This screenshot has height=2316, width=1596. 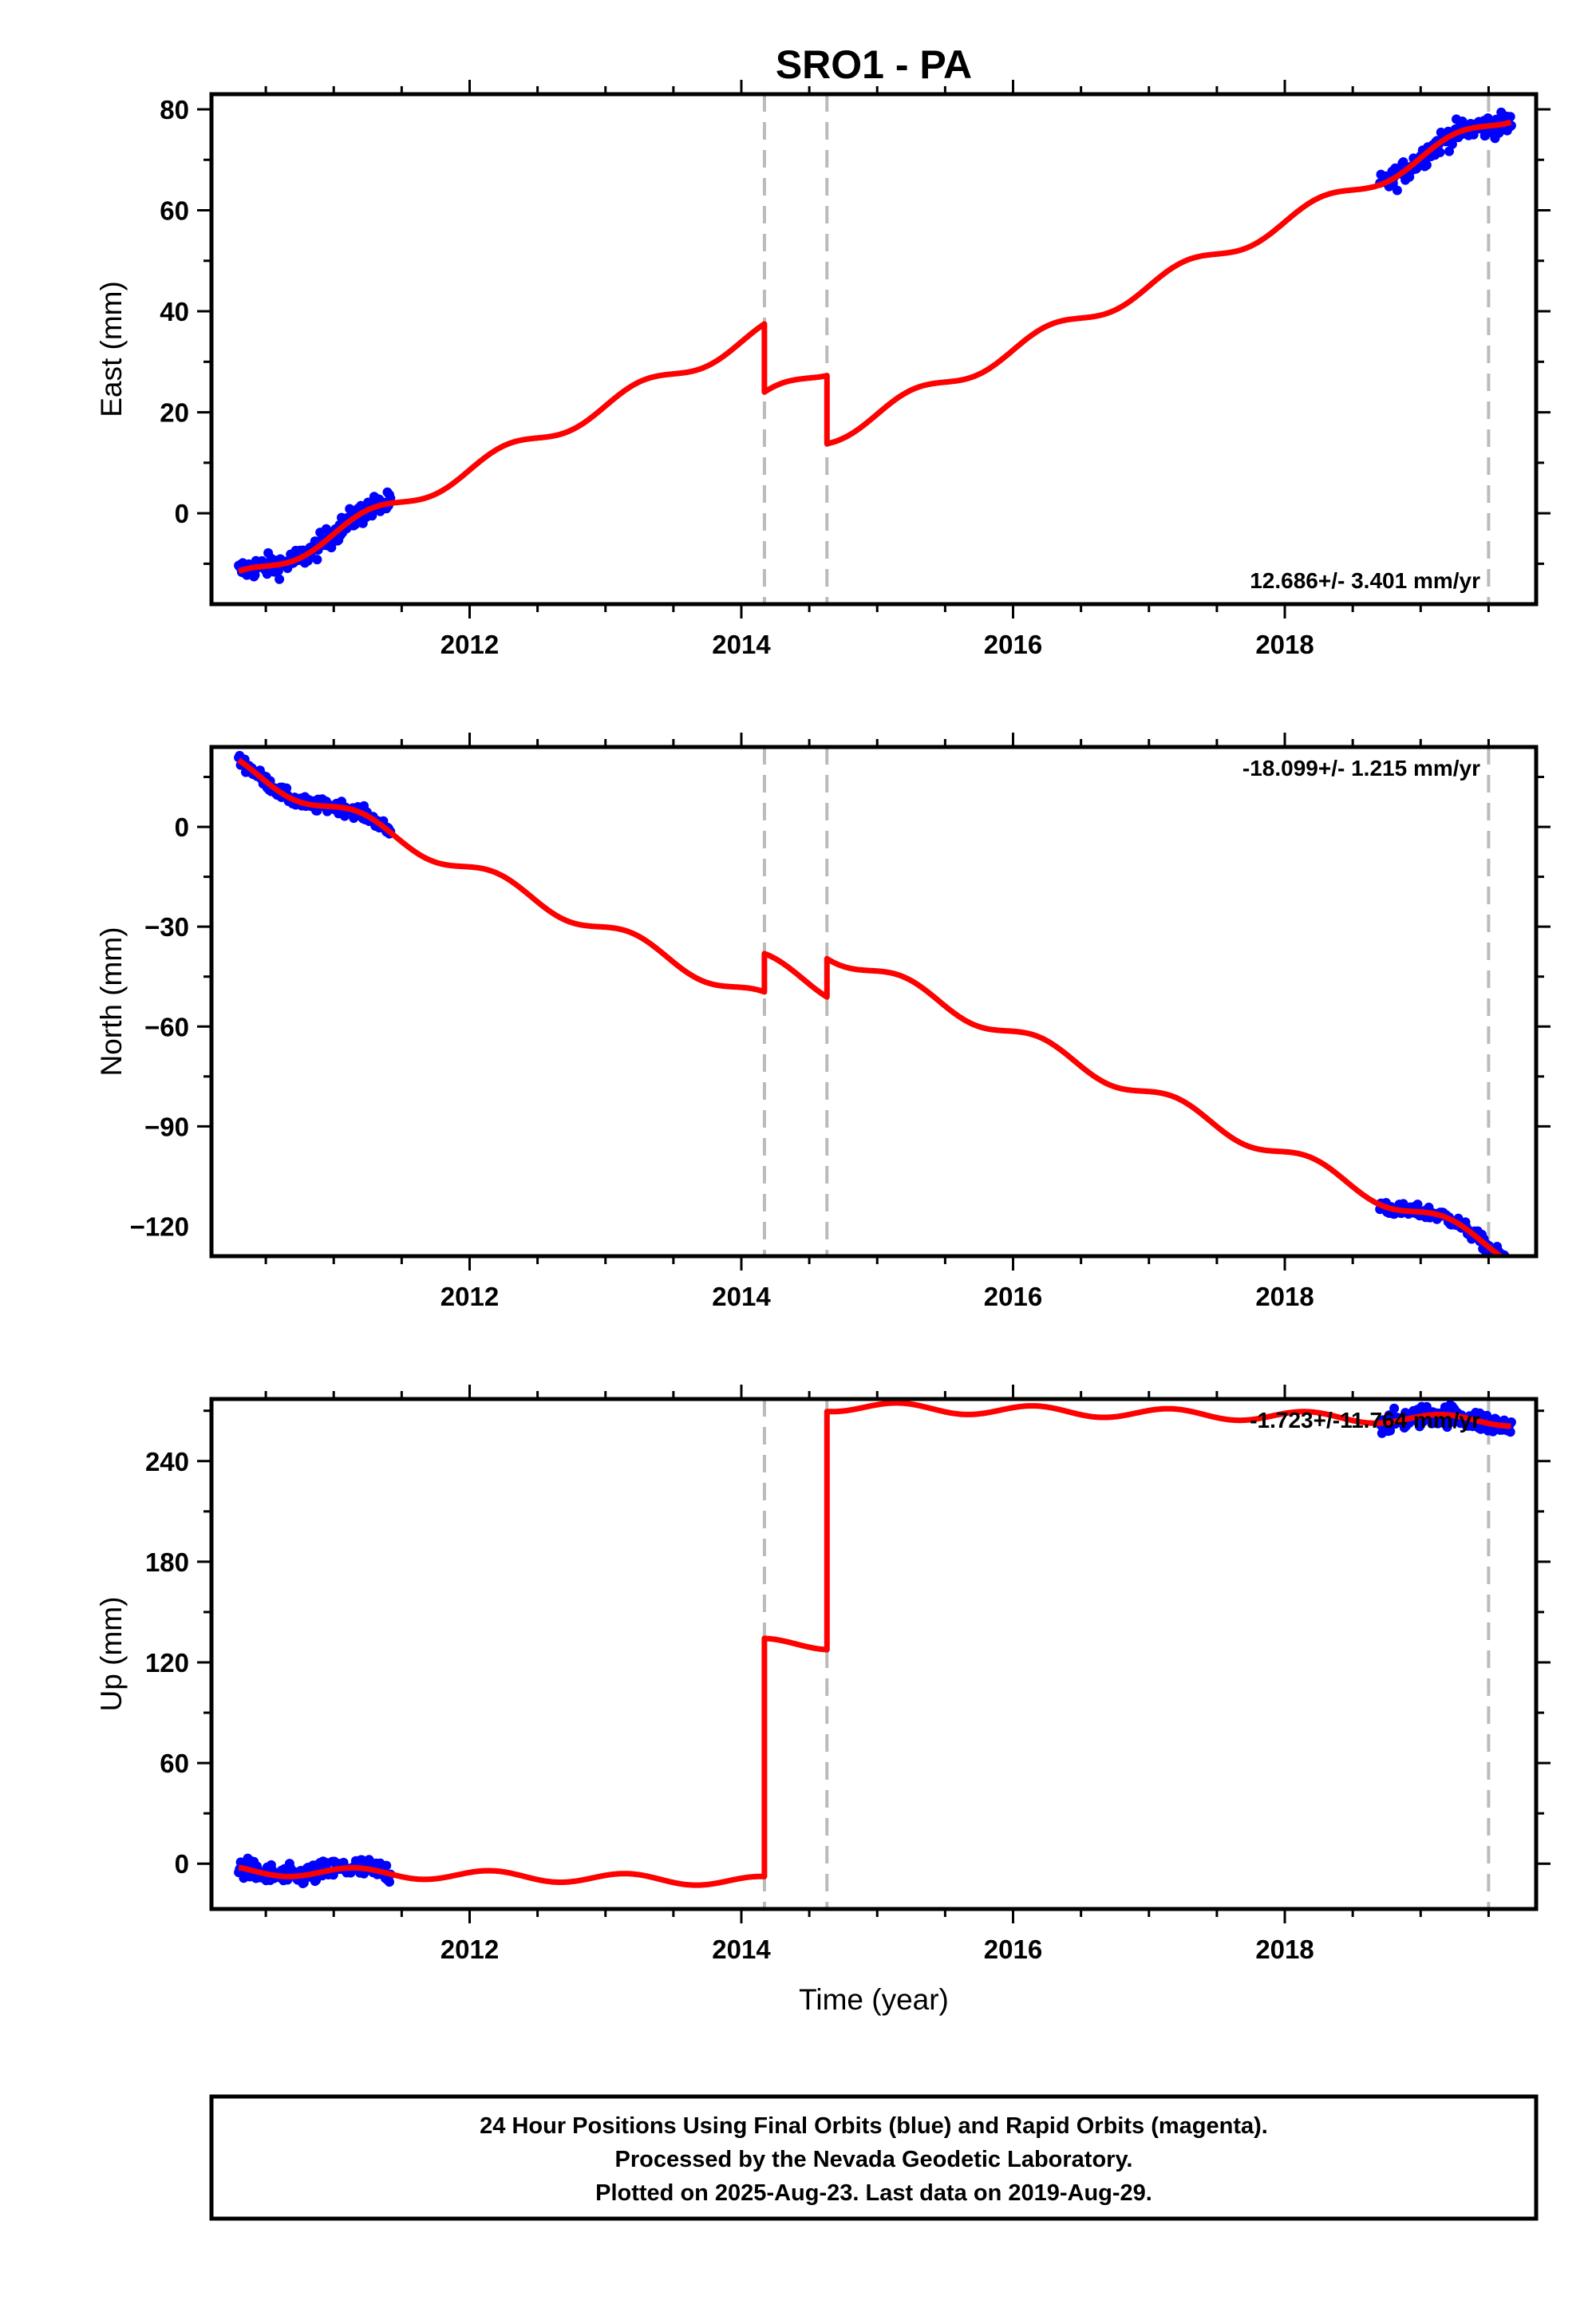 I want to click on y-tick-label: 180, so click(x=167, y=1562).